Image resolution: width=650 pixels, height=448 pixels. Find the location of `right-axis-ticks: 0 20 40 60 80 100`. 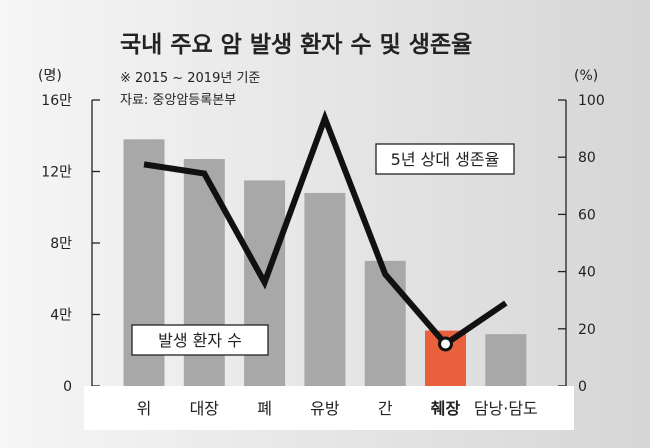

right-axis-ticks: 0 20 40 60 80 100 is located at coordinates (581, 244).